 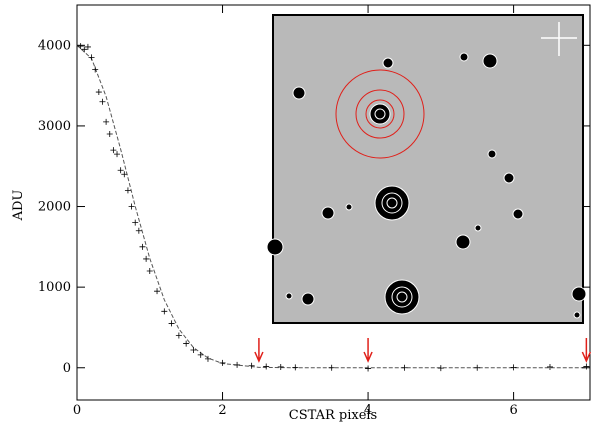 I want to click on x-tick-label: 2, so click(x=222, y=410).